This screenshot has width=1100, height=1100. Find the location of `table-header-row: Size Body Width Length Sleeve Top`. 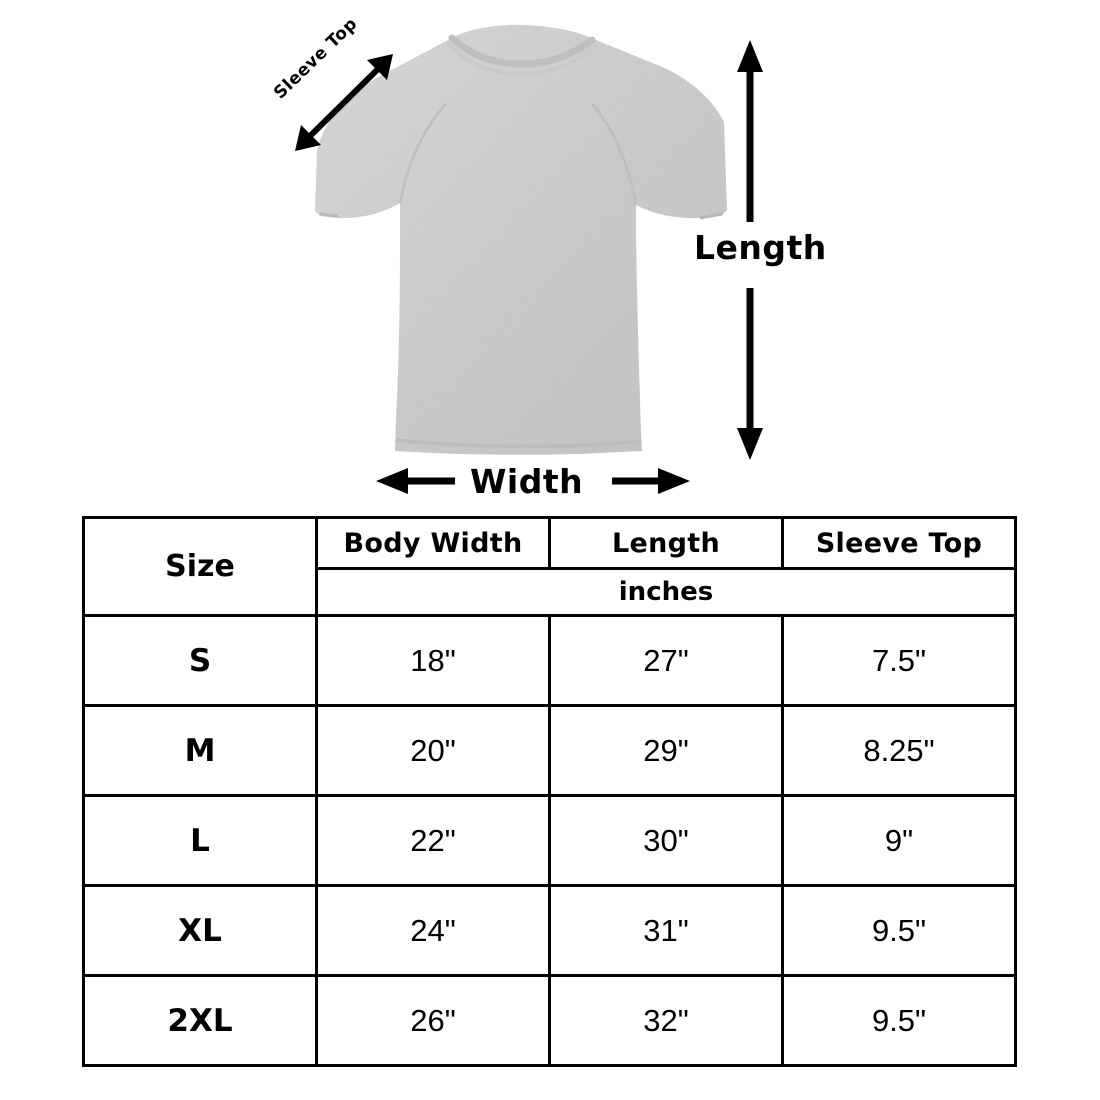

table-header-row: Size Body Width Length Sleeve Top is located at coordinates (549, 566).